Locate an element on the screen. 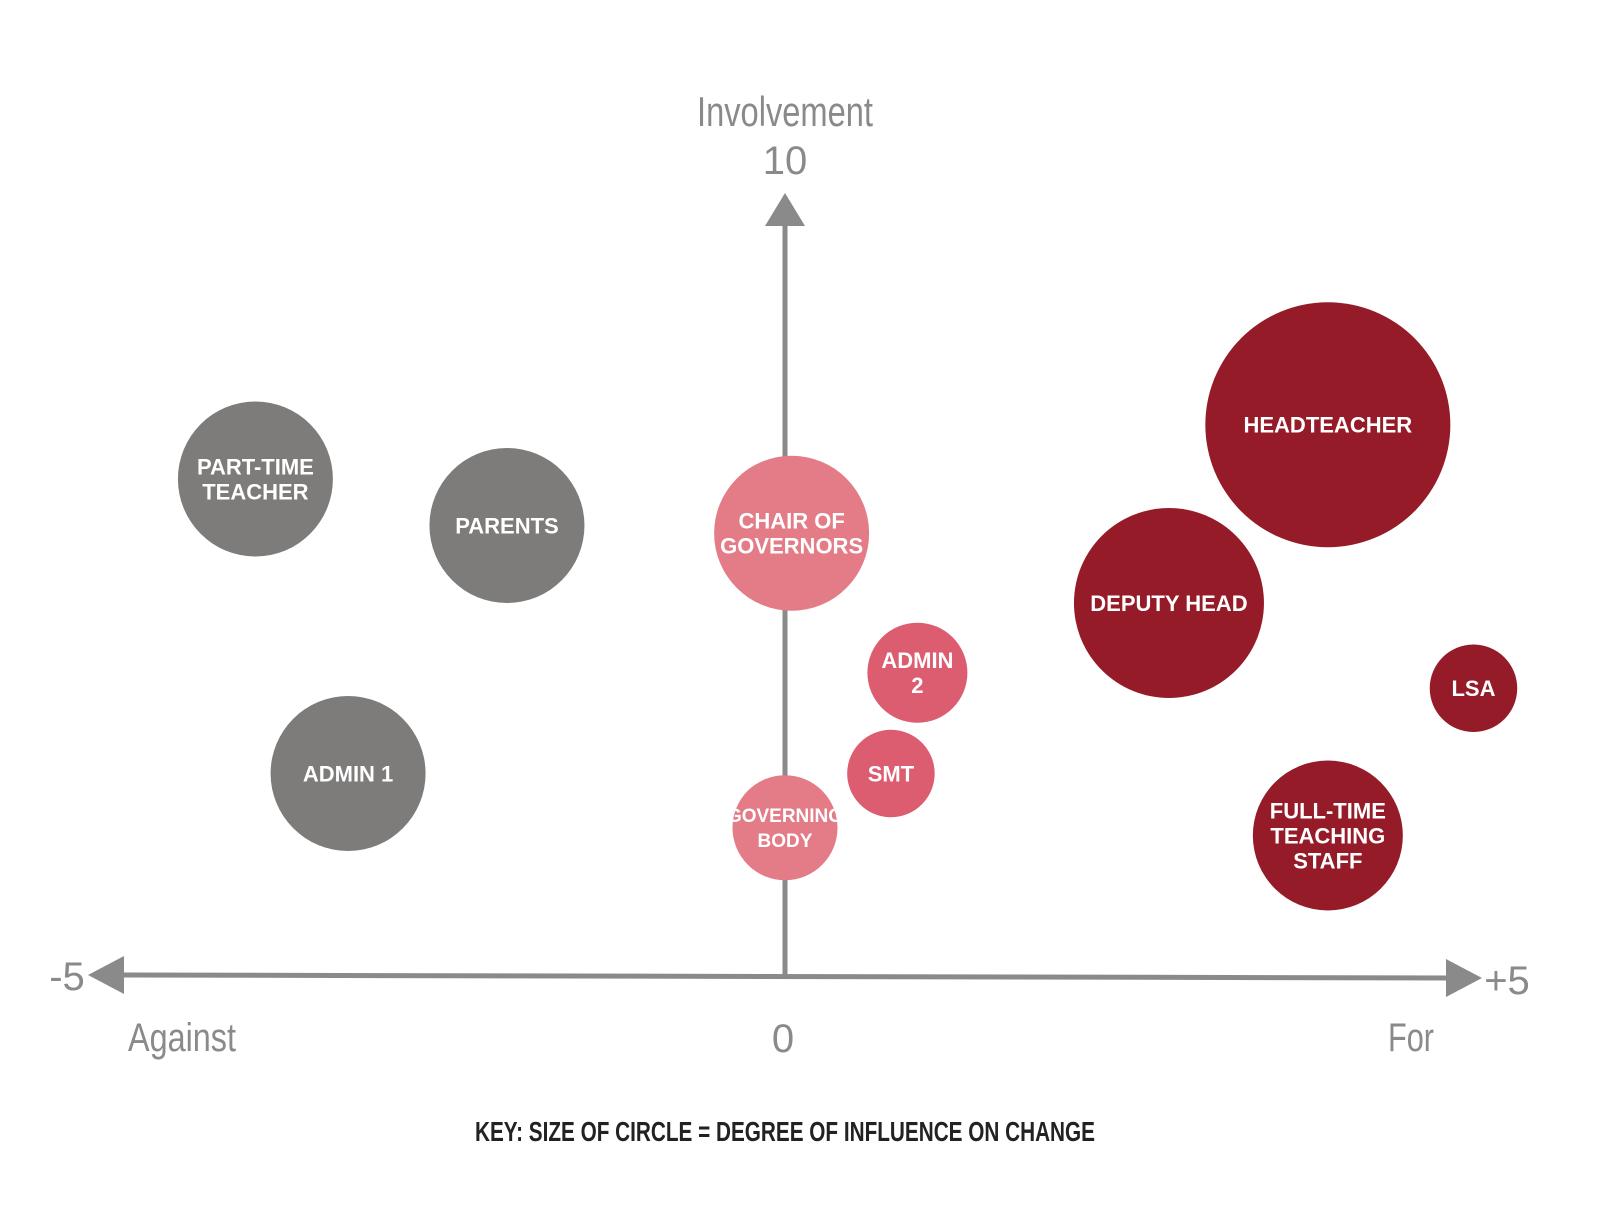  bubble-label: CHAIR OF is located at coordinates (791, 521).